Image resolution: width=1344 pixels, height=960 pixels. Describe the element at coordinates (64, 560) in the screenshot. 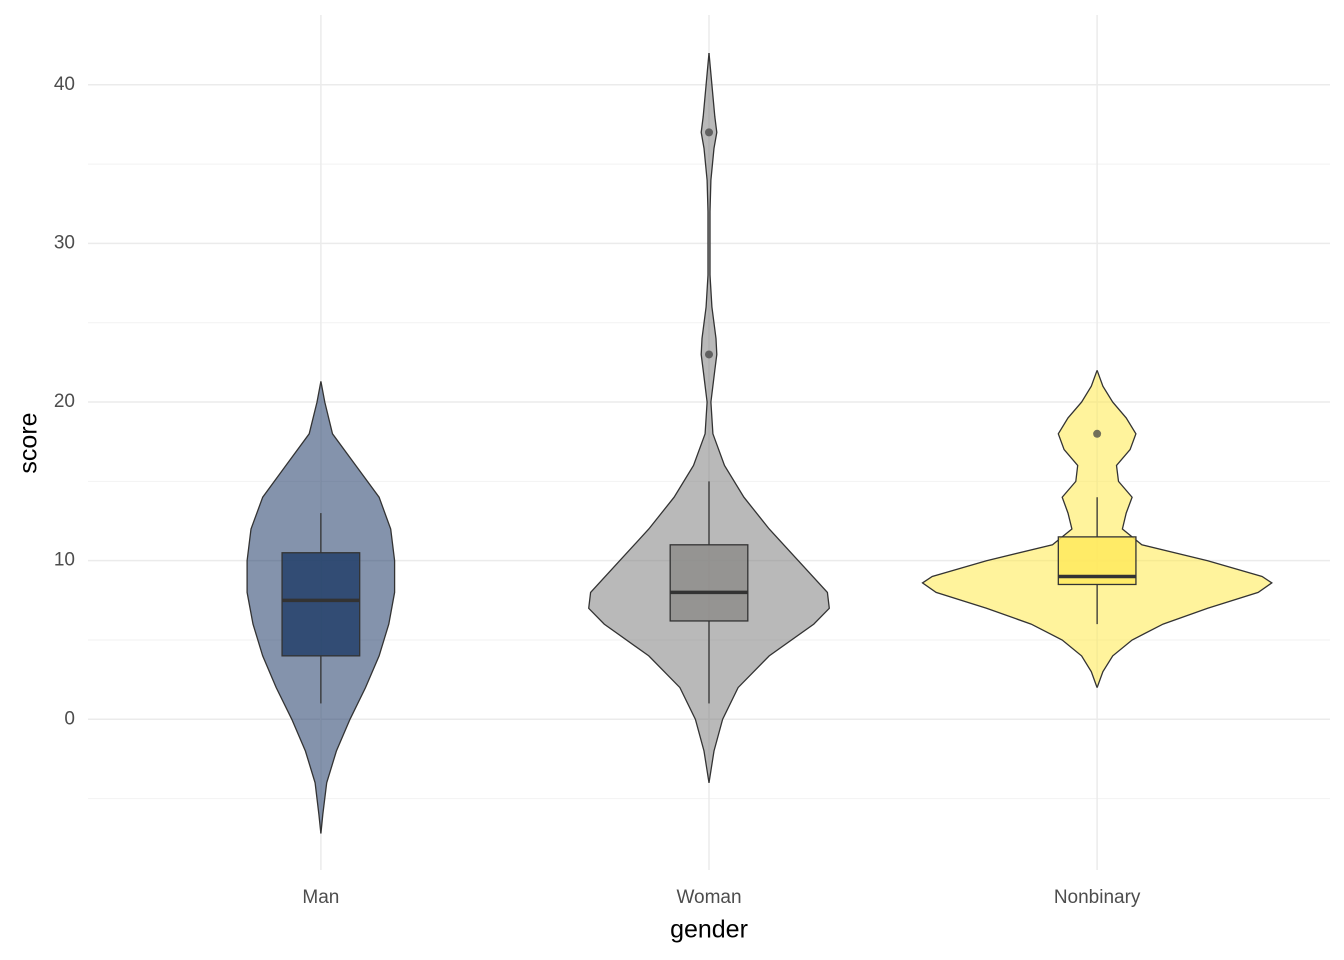

I see `y-tick-label: 10` at that location.